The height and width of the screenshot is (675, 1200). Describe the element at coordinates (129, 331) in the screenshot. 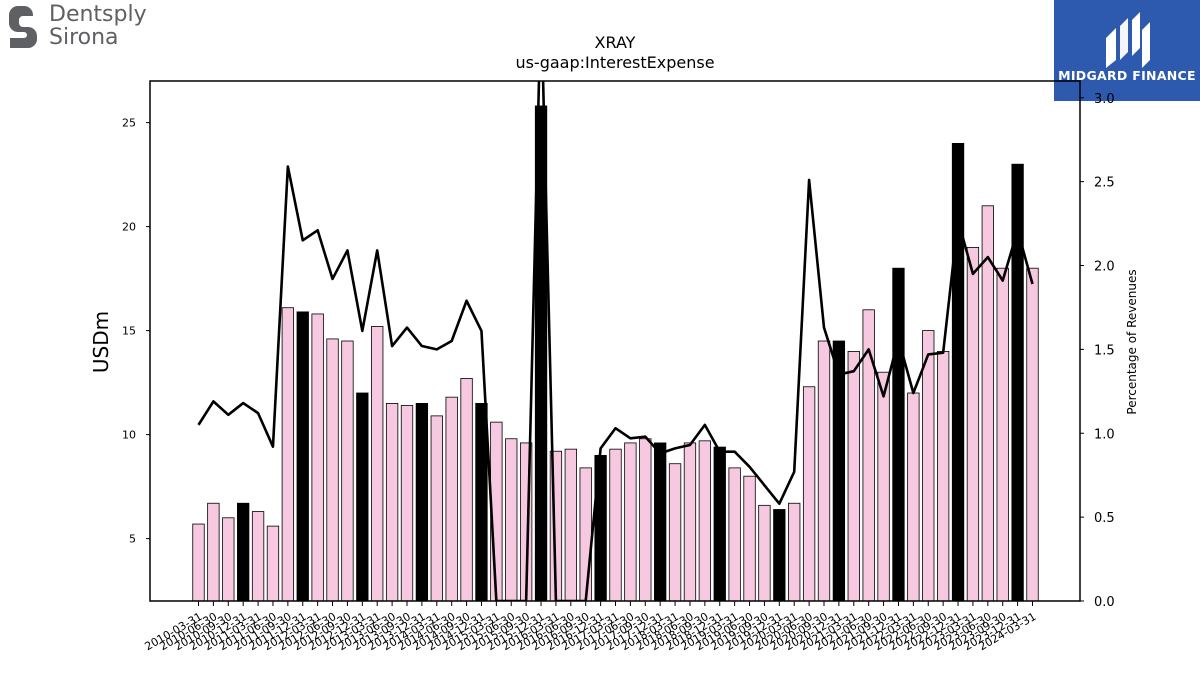

I see `y-tick-label: 15` at that location.